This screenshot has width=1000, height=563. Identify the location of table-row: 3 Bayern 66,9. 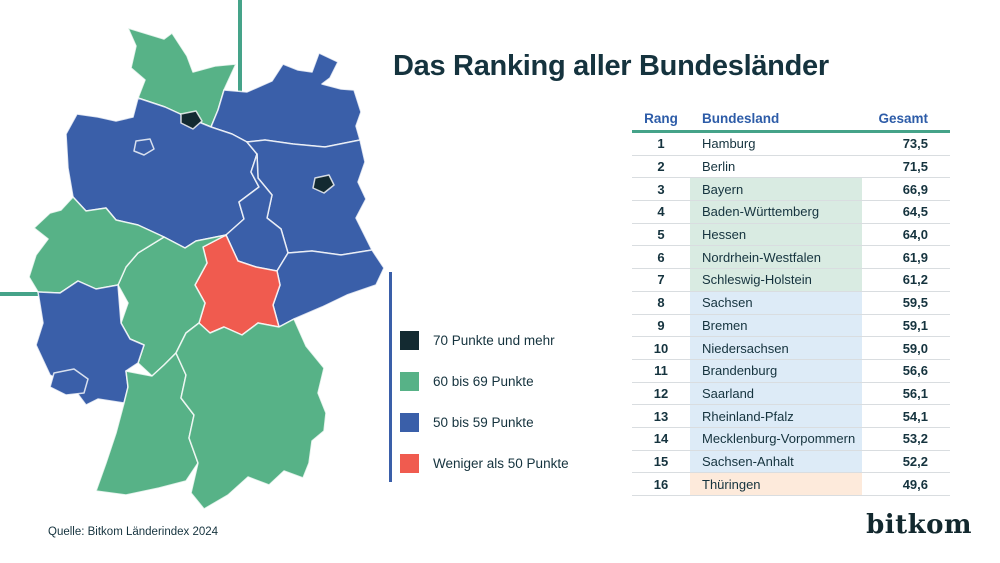
(791, 190).